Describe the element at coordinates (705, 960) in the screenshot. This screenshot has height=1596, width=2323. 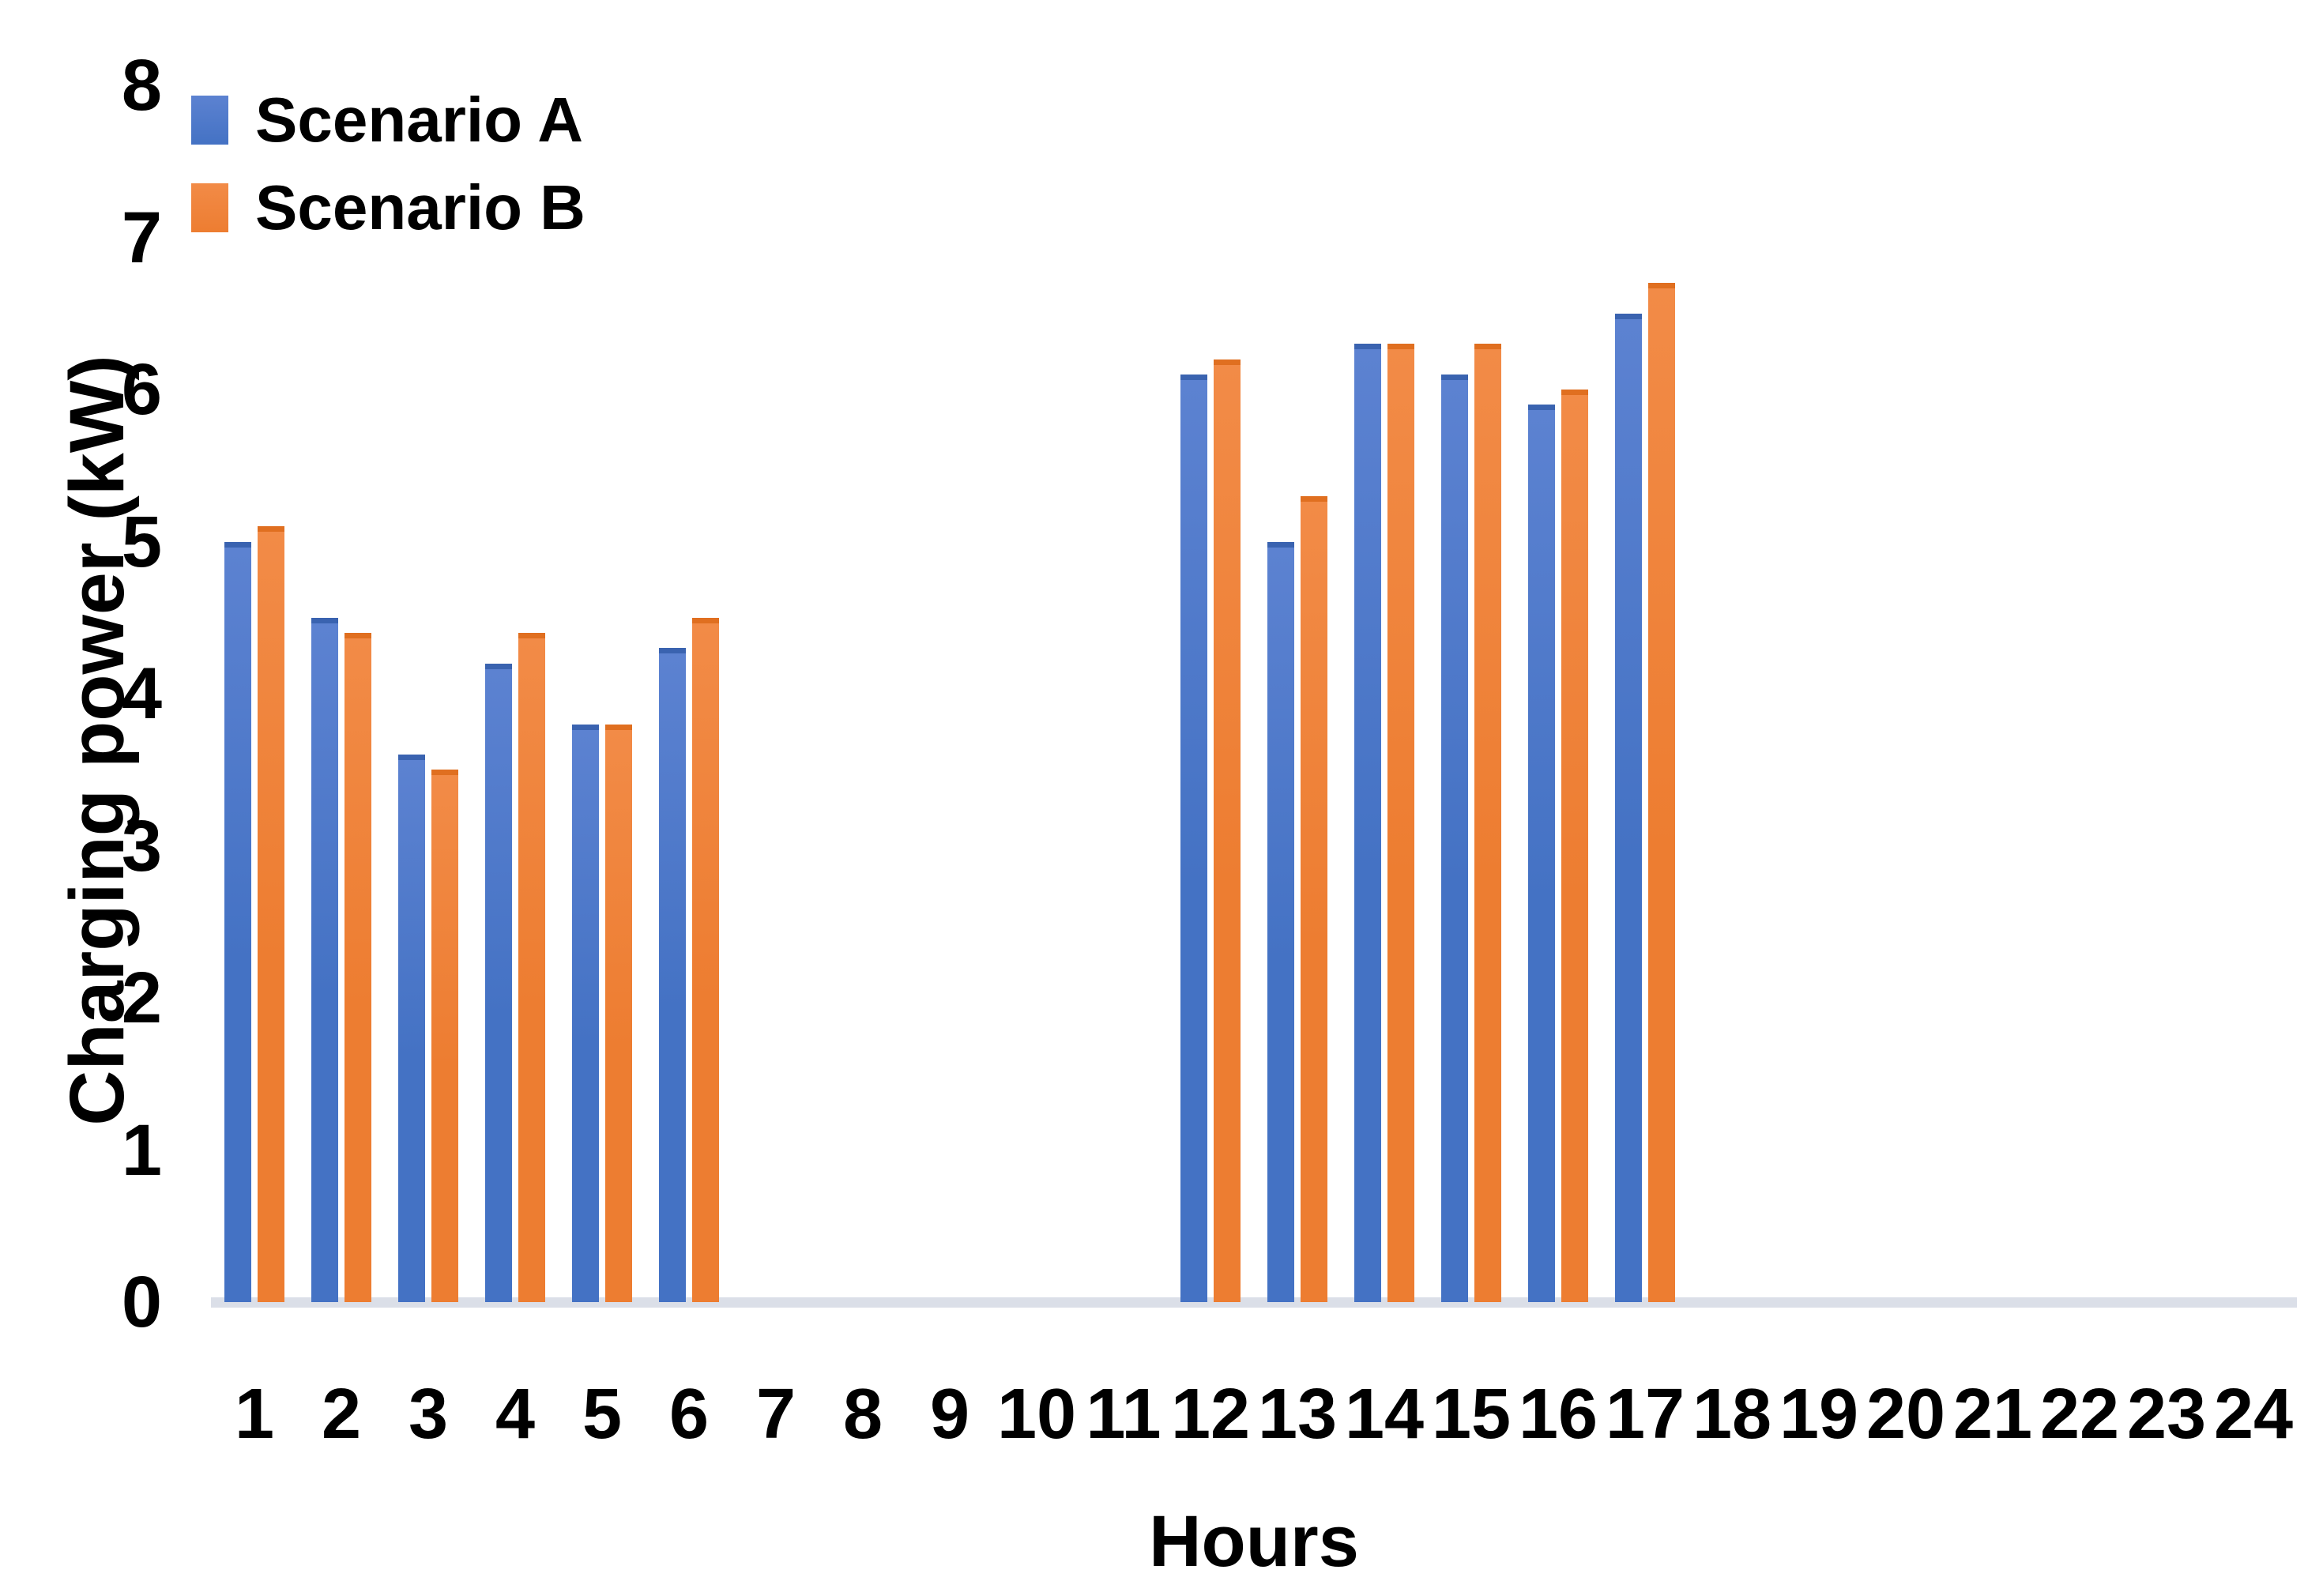
I see `bar-hour-6-scenario-b` at that location.